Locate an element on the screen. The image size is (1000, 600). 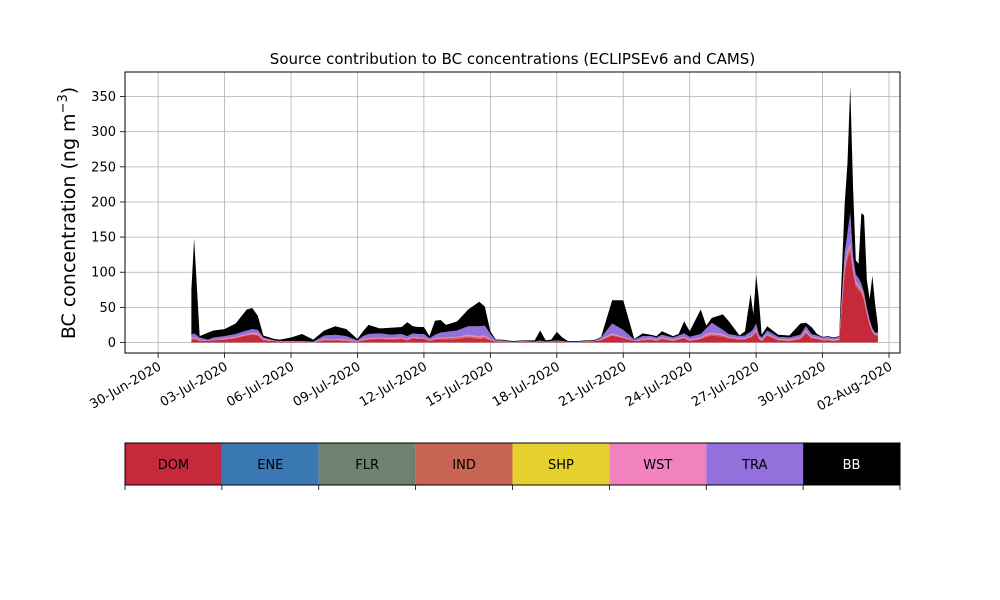
x-tick-label: 09-Jul-2020 is located at coordinates (327, 384).